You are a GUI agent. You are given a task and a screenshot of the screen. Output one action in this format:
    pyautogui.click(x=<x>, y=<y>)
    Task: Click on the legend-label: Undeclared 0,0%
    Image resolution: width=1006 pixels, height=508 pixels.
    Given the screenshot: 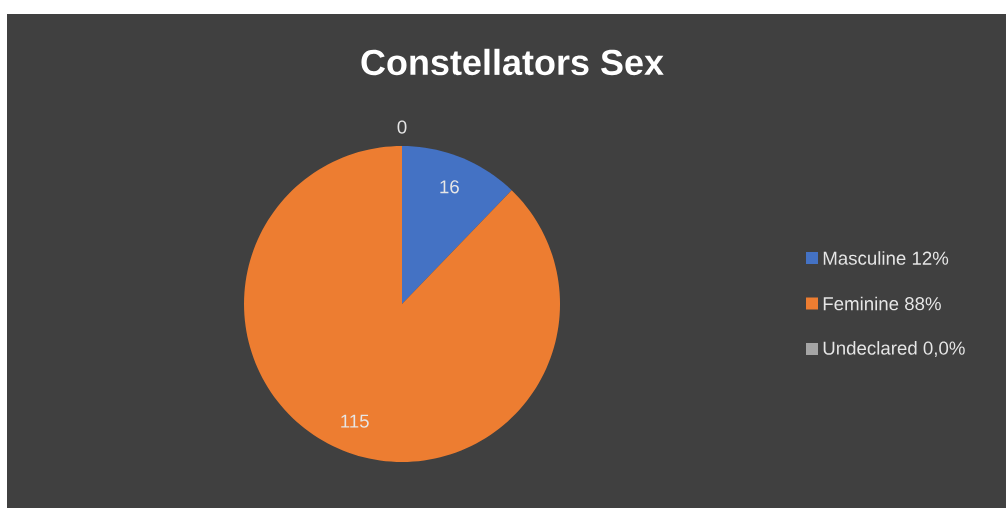 What is the action you would take?
    pyautogui.click(x=894, y=349)
    